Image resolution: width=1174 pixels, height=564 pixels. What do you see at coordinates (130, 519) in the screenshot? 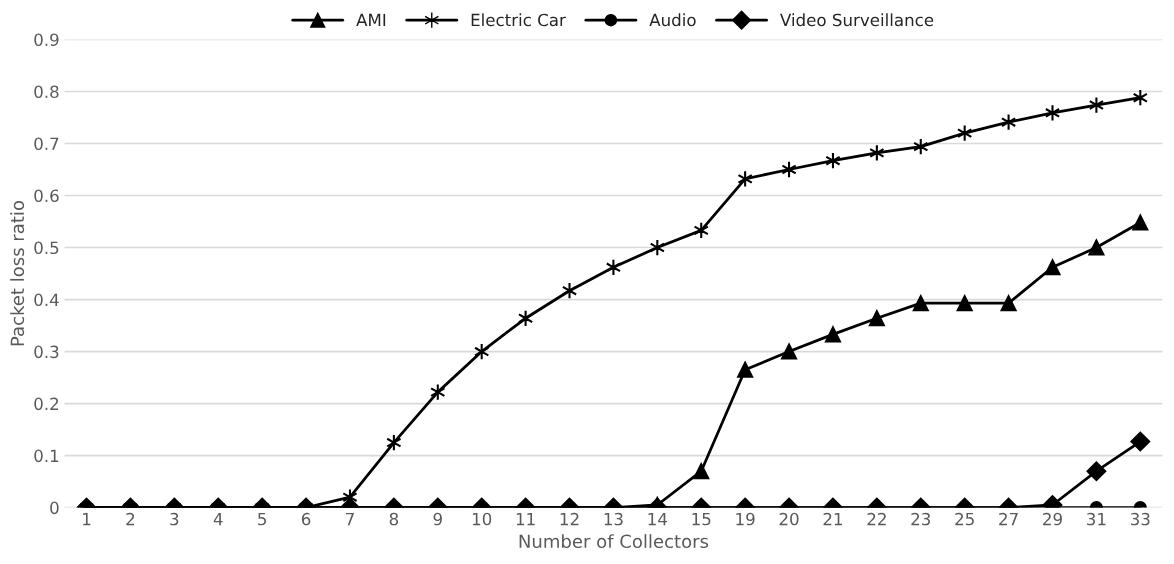
I see `x-tick-label: 2` at bounding box center [130, 519].